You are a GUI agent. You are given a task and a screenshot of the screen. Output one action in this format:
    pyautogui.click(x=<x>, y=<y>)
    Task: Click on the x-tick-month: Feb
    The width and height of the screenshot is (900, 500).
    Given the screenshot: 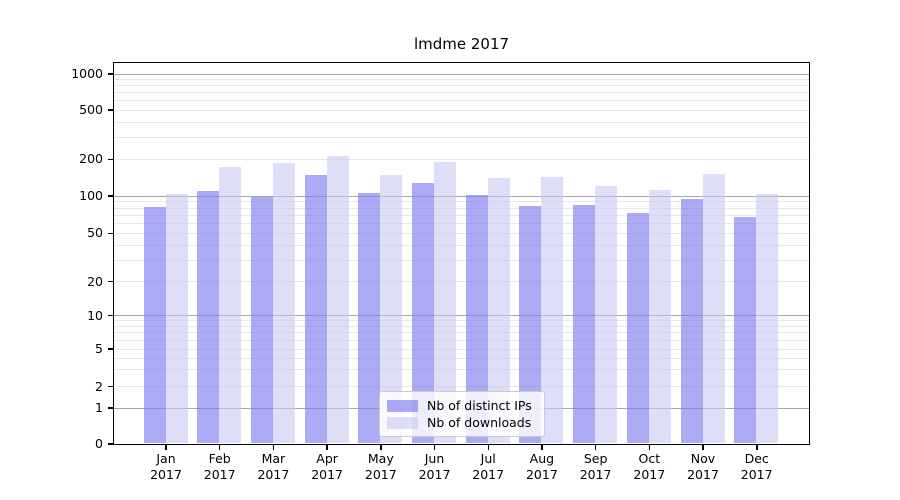 What is the action you would take?
    pyautogui.click(x=219, y=458)
    